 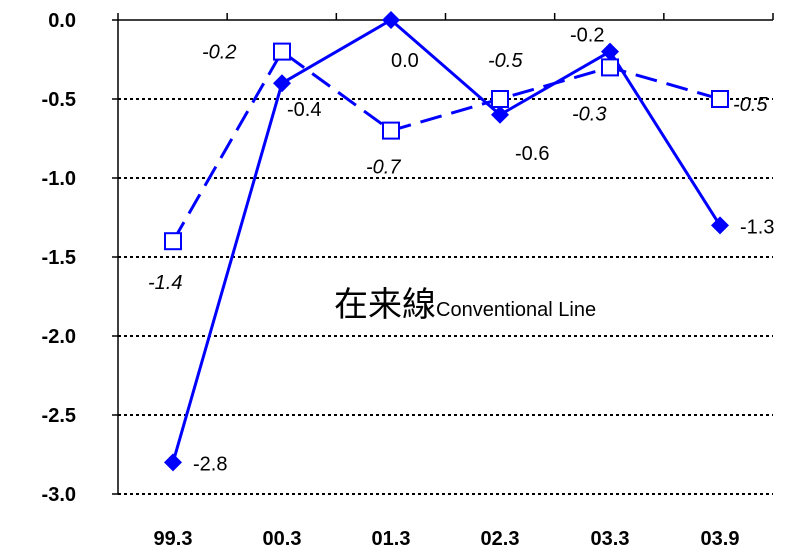 What do you see at coordinates (587, 36) in the screenshot?
I see `solid-data-label: -0.2` at bounding box center [587, 36].